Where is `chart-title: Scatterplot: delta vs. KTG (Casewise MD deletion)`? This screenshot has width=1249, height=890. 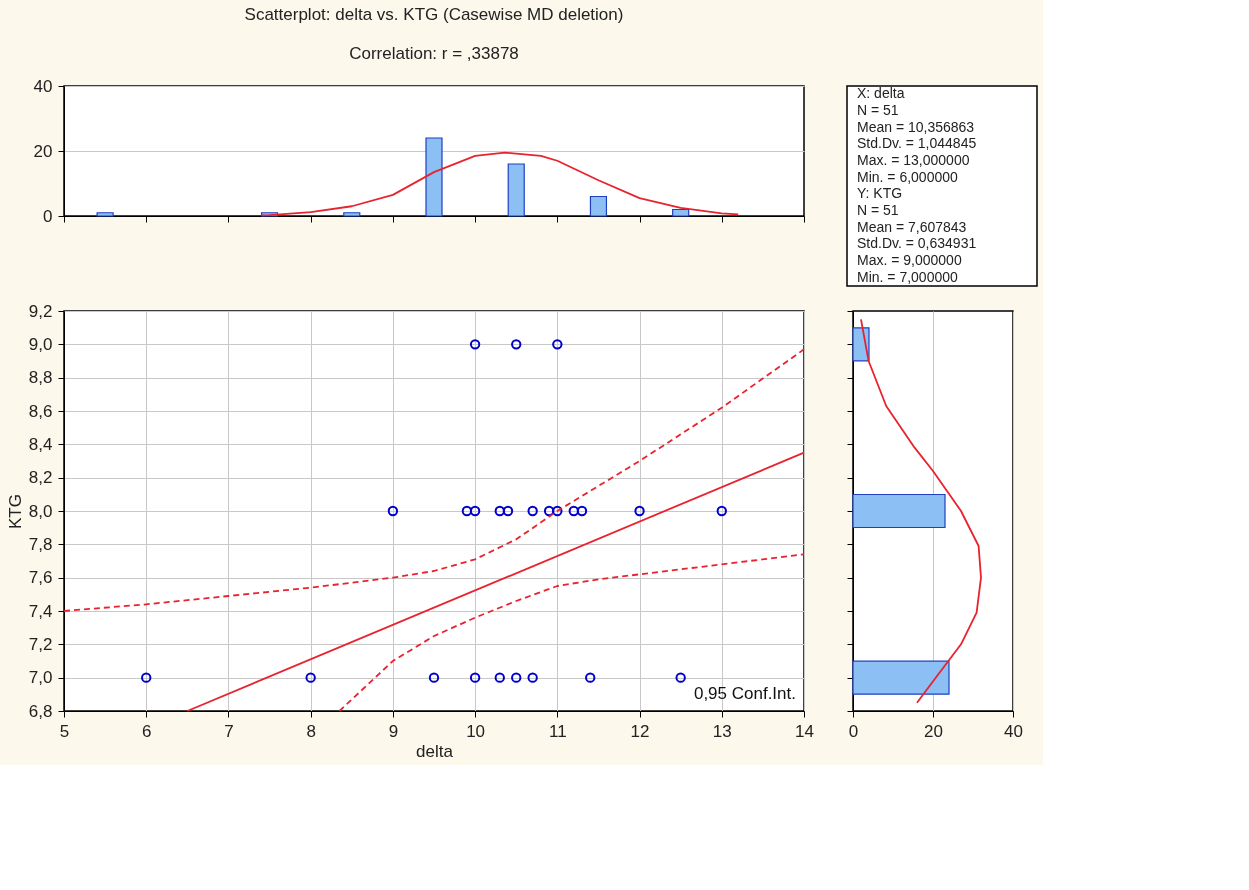 chart-title: Scatterplot: delta vs. KTG (Casewise MD deletion) is located at coordinates (434, 14).